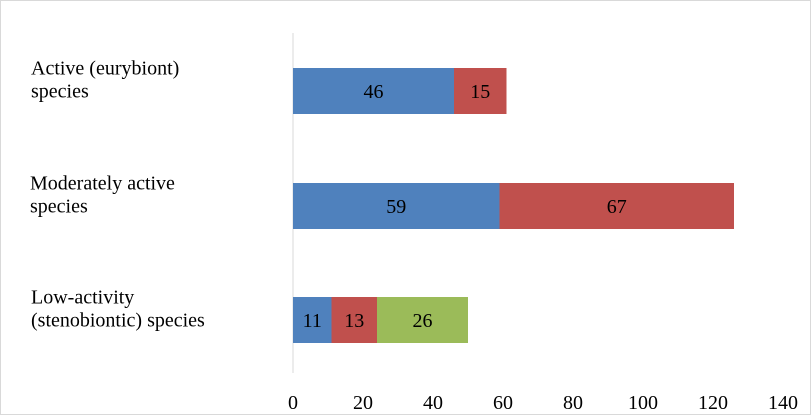 This screenshot has width=811, height=416. What do you see at coordinates (783, 403) in the screenshot?
I see `x-tick-label: 140` at bounding box center [783, 403].